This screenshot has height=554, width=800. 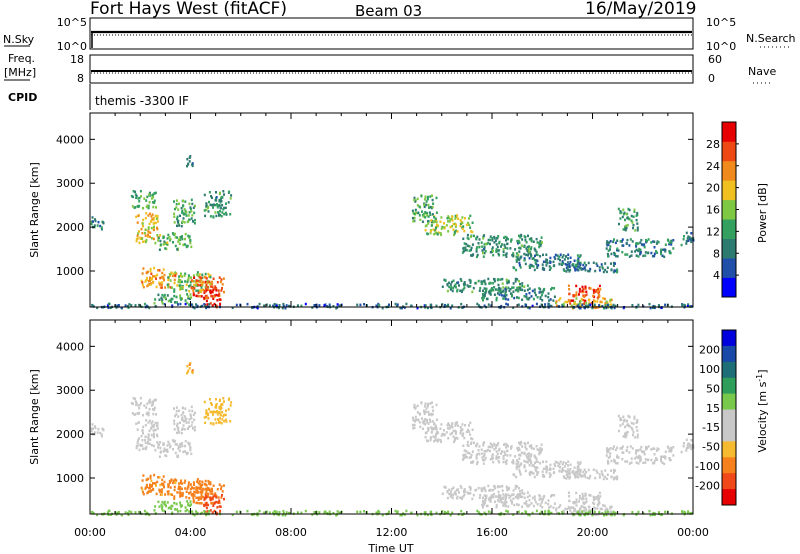 I want to click on colorbar-tick-label: -200, so click(x=707, y=486).